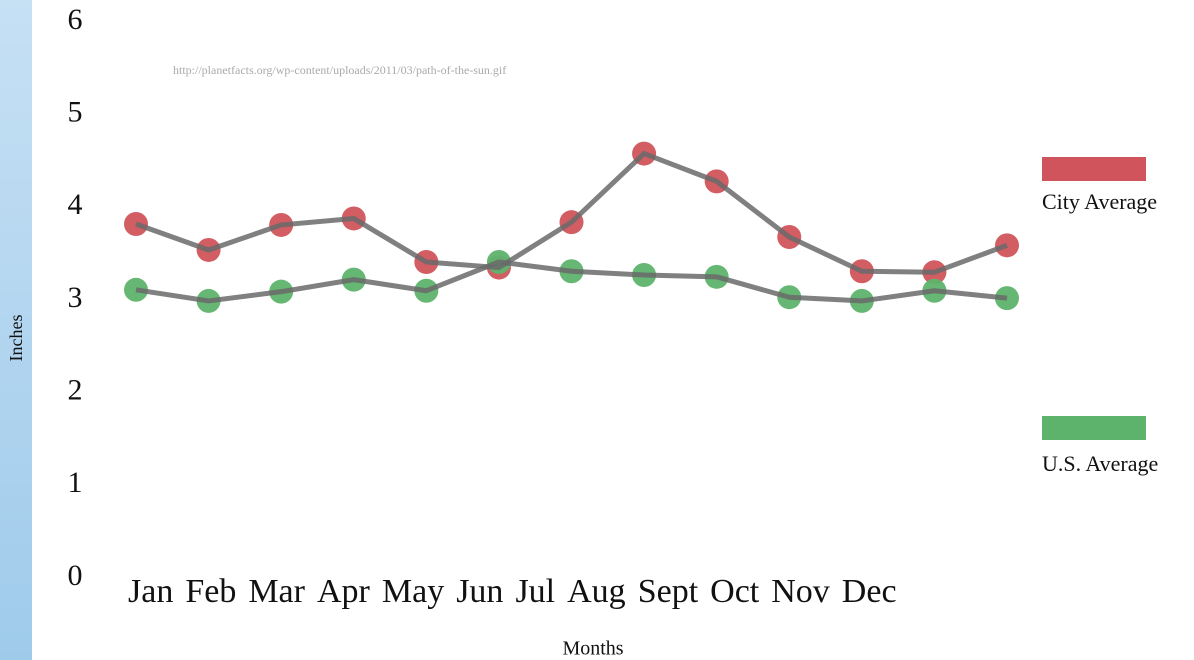  What do you see at coordinates (1100, 463) in the screenshot?
I see `legend-label: U.S. Average` at bounding box center [1100, 463].